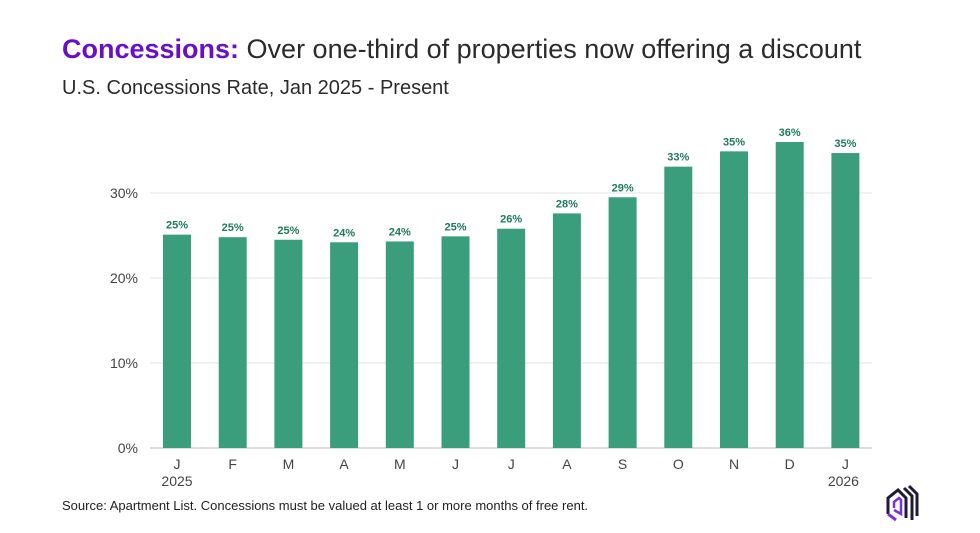 This screenshot has height=533, width=980. Describe the element at coordinates (734, 464) in the screenshot. I see `x-tick-label: N` at that location.